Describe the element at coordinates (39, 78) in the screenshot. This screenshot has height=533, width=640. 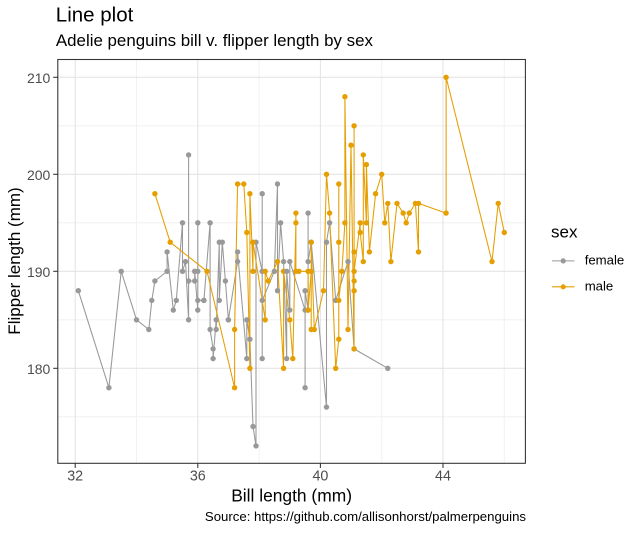
I see `svg-text: 210` at that location.